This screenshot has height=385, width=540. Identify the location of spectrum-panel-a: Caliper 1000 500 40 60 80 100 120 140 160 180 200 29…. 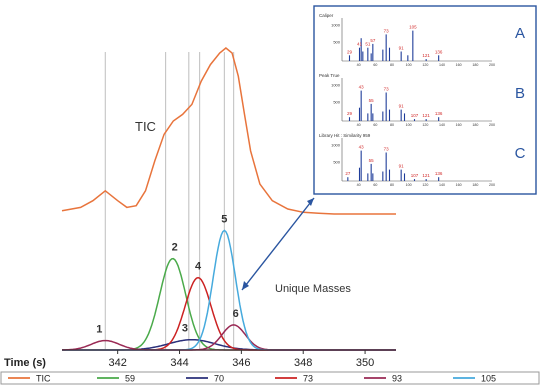
(422, 40).